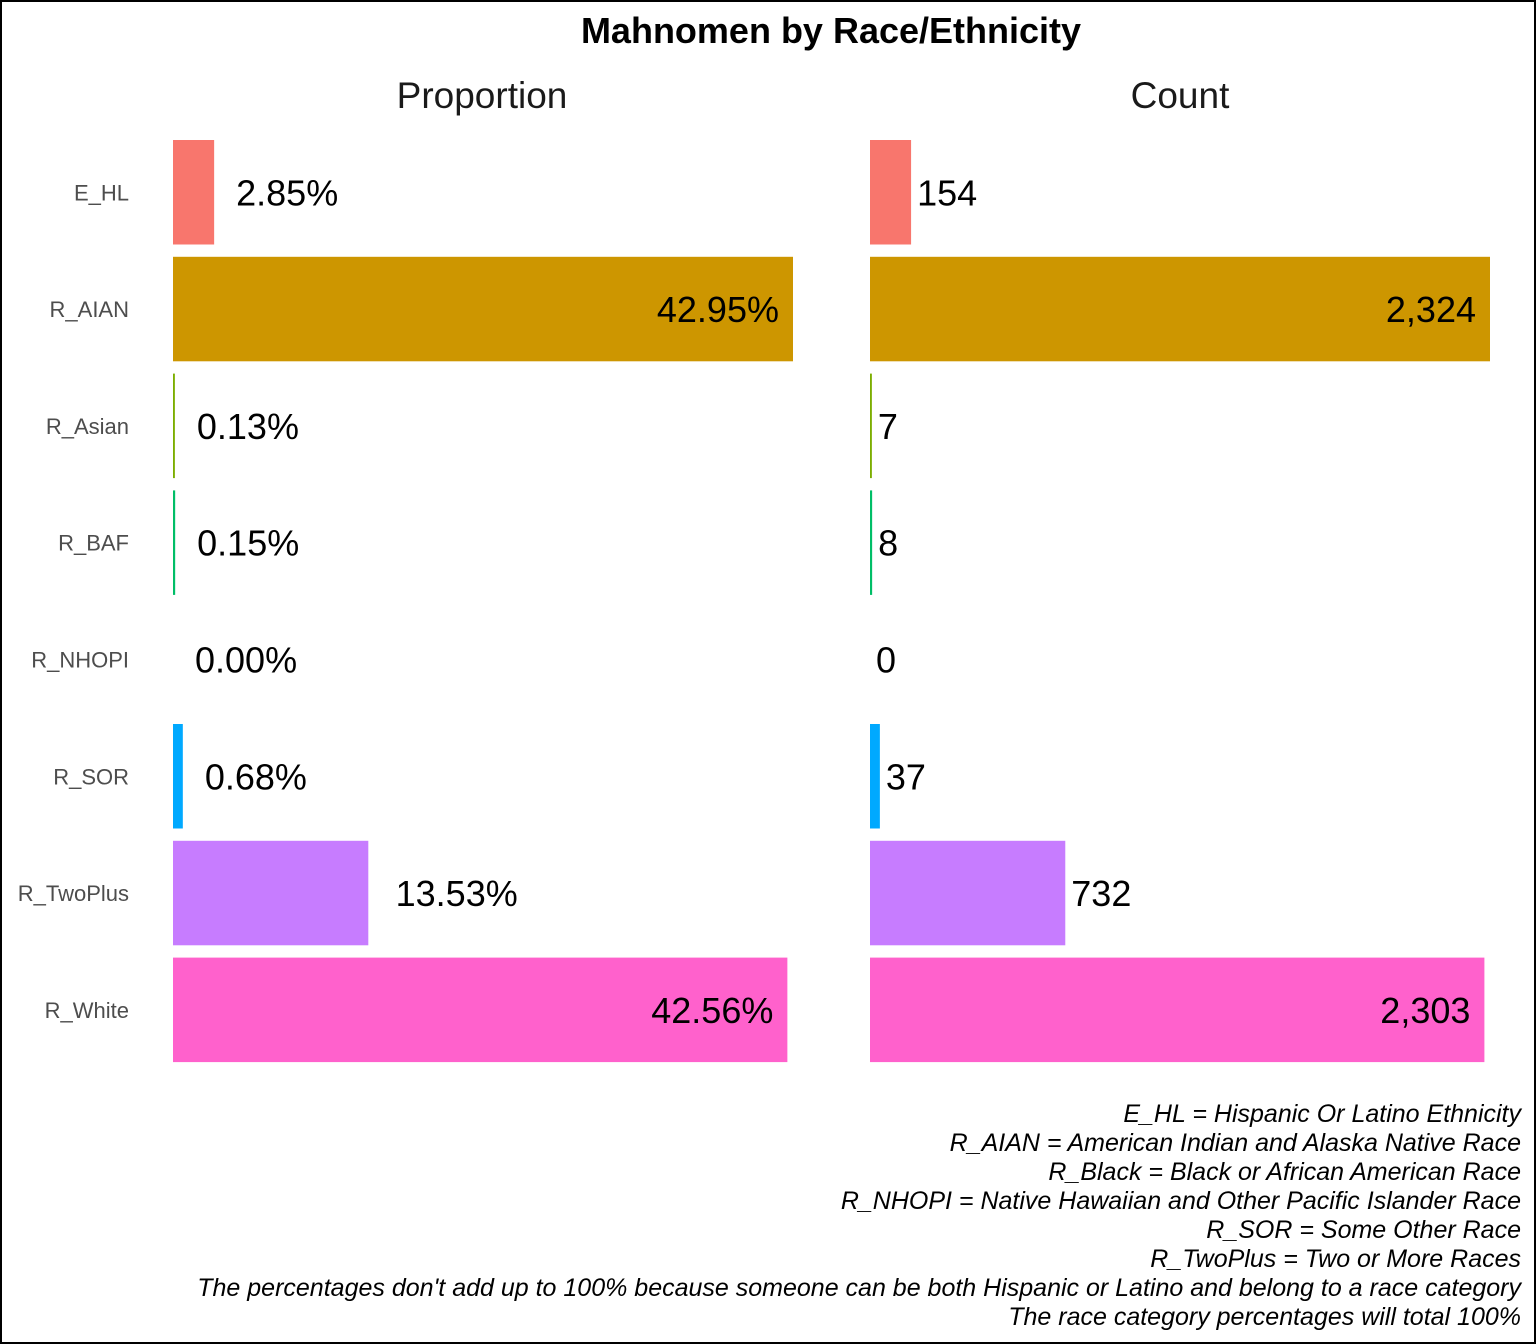 The height and width of the screenshot is (1344, 1536). I want to click on chart-title: Mahnomen by Race/Ethnicity, so click(831, 30).